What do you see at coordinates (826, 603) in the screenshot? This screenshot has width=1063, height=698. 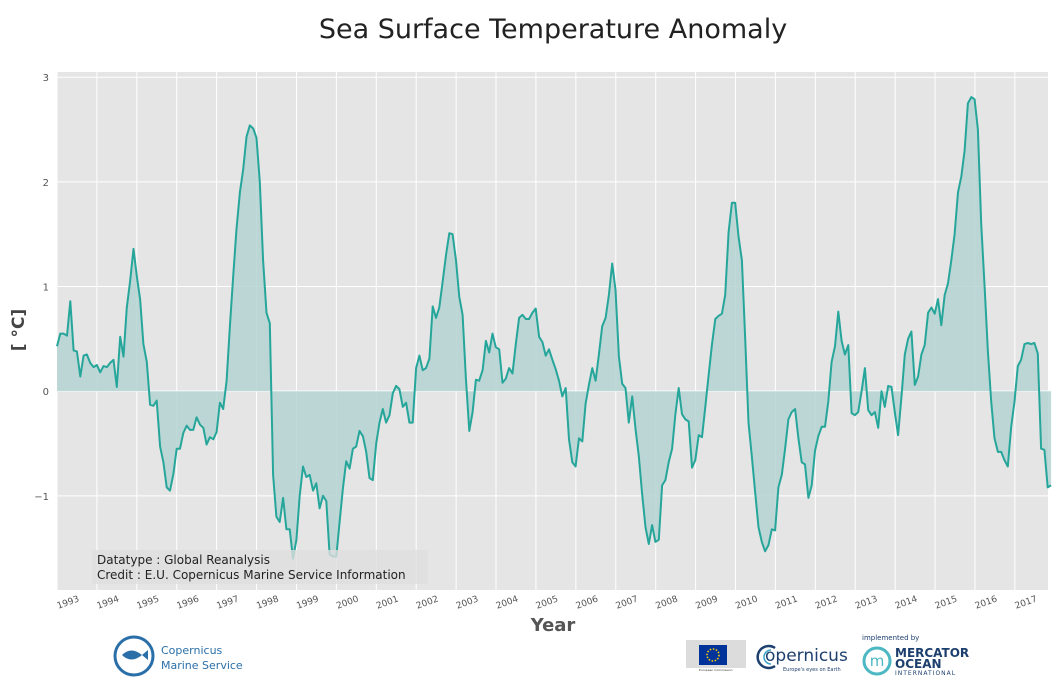 I see `x-tick-label: 2012` at bounding box center [826, 603].